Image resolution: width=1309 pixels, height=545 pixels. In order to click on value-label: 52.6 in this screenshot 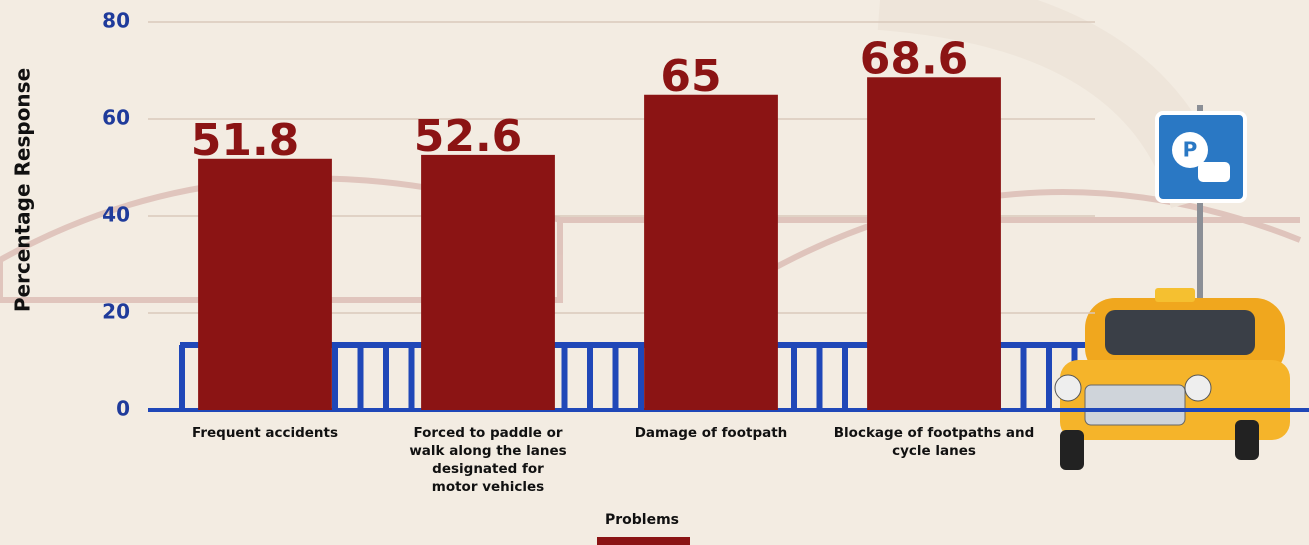, I will do `click(468, 136)`.